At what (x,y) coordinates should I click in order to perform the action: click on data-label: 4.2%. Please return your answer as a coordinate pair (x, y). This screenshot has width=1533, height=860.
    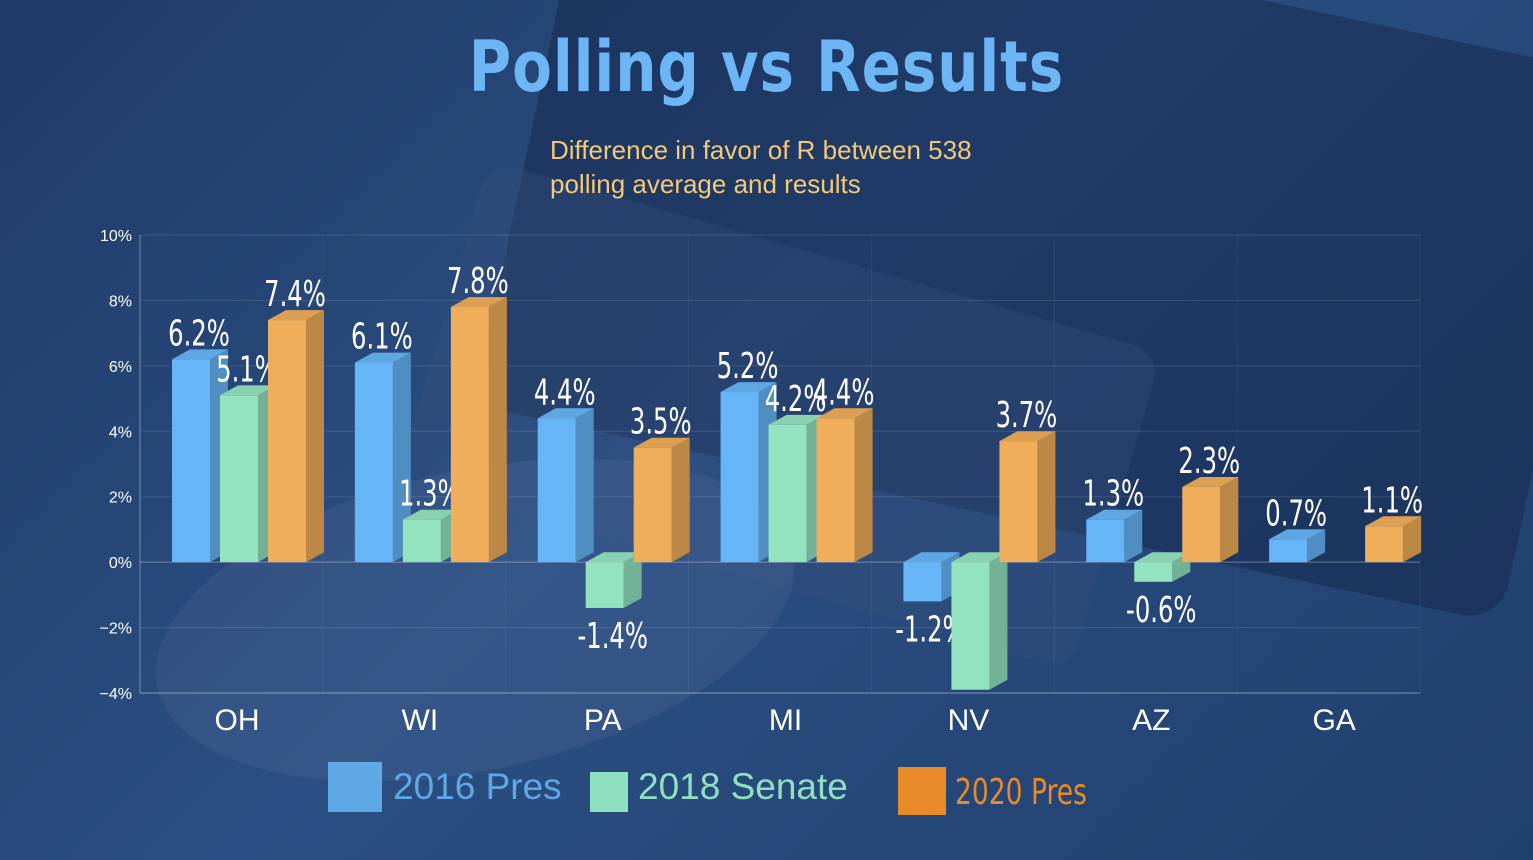
    Looking at the image, I should click on (796, 399).